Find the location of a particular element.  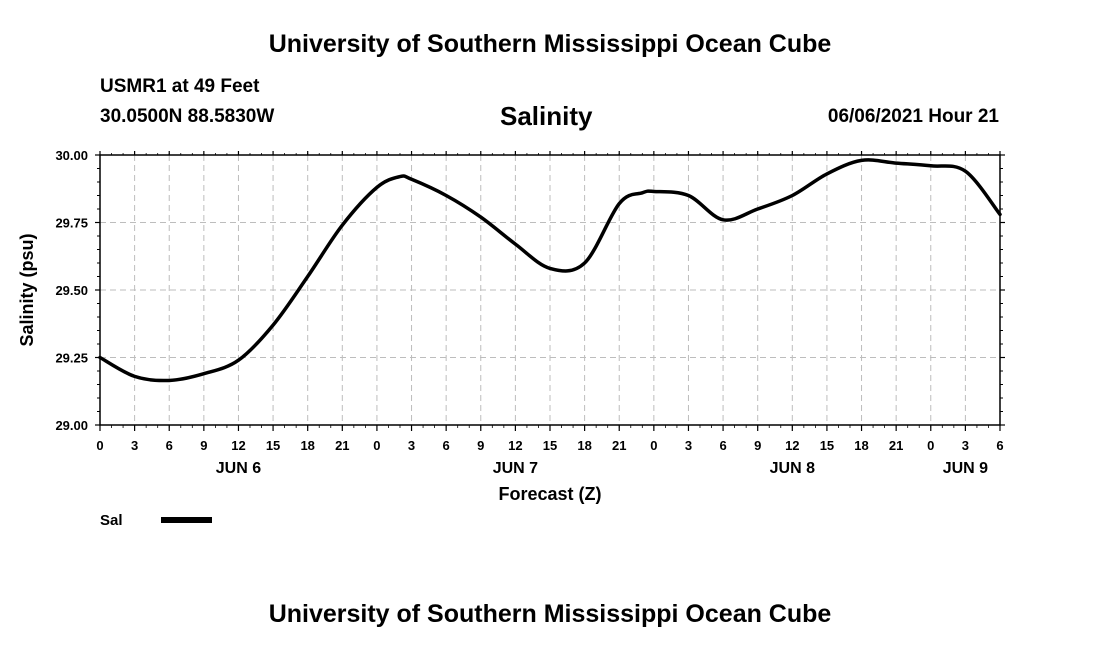

legend: Sal is located at coordinates (156, 520).